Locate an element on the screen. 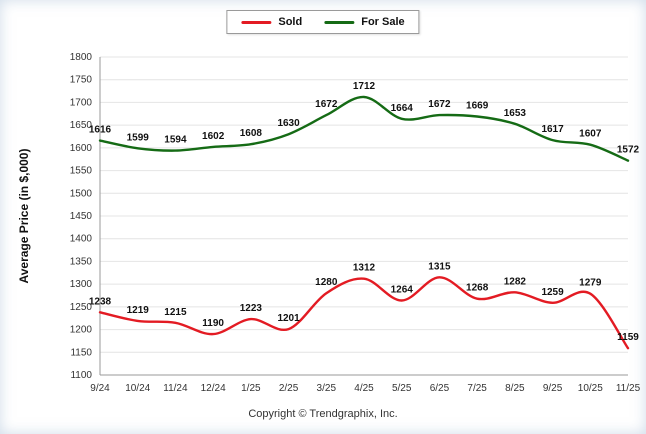 The width and height of the screenshot is (646, 434). data-point-label: 1312 is located at coordinates (364, 268).